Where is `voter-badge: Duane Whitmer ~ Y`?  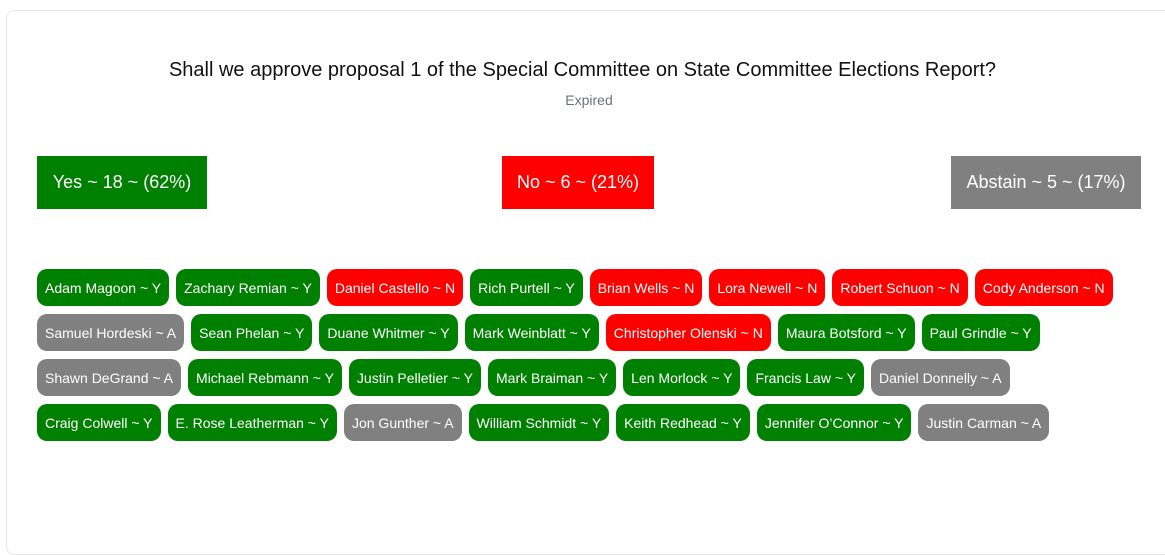 voter-badge: Duane Whitmer ~ Y is located at coordinates (388, 332).